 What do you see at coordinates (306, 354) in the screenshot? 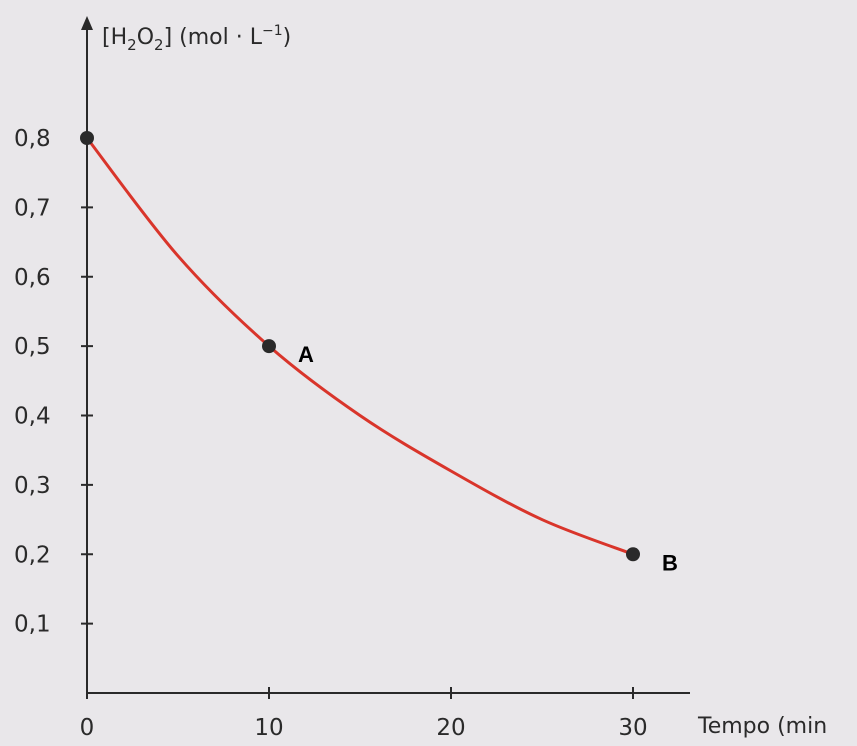
I see `point-label-a: A` at bounding box center [306, 354].